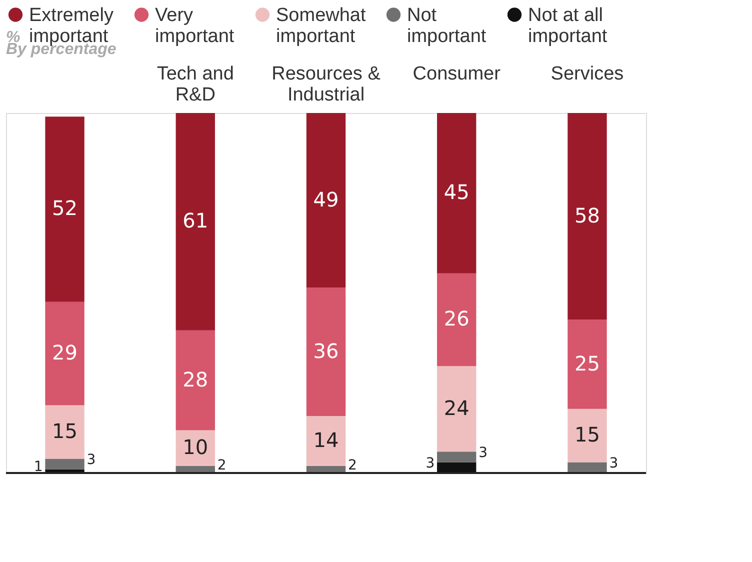 Image resolution: width=752 pixels, height=562 pixels. What do you see at coordinates (457, 74) in the screenshot?
I see `x-tick-label: Consumer` at bounding box center [457, 74].